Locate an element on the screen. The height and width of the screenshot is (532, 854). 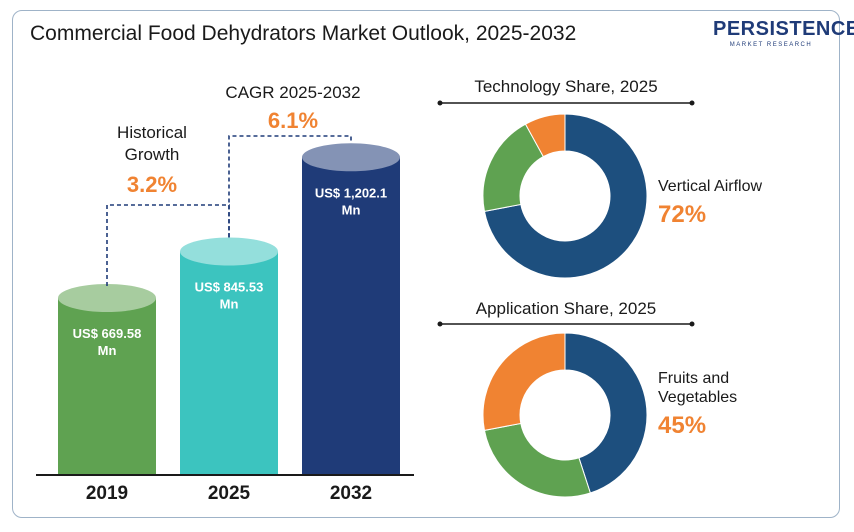
annotation-value-historical: 3.2% is located at coordinates (152, 184).